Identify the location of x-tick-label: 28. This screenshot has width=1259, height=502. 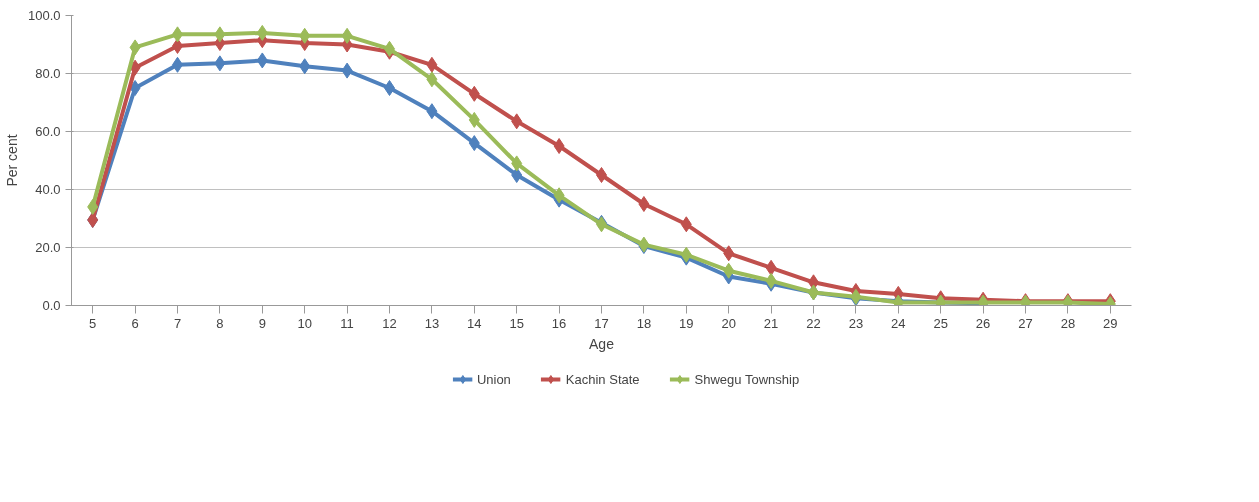
(1068, 323).